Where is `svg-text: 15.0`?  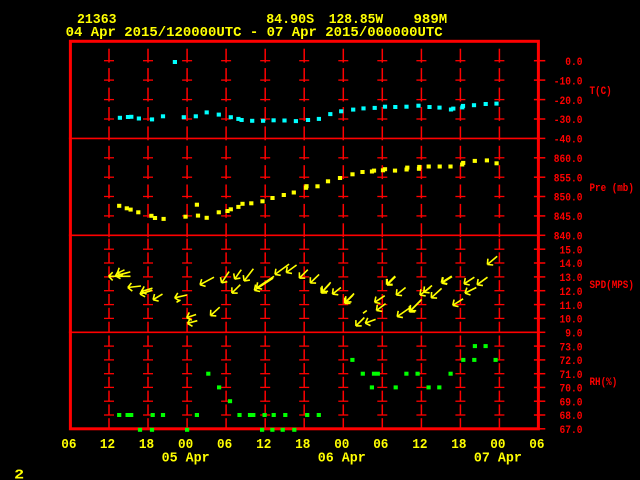 svg-text: 15.0 is located at coordinates (571, 251).